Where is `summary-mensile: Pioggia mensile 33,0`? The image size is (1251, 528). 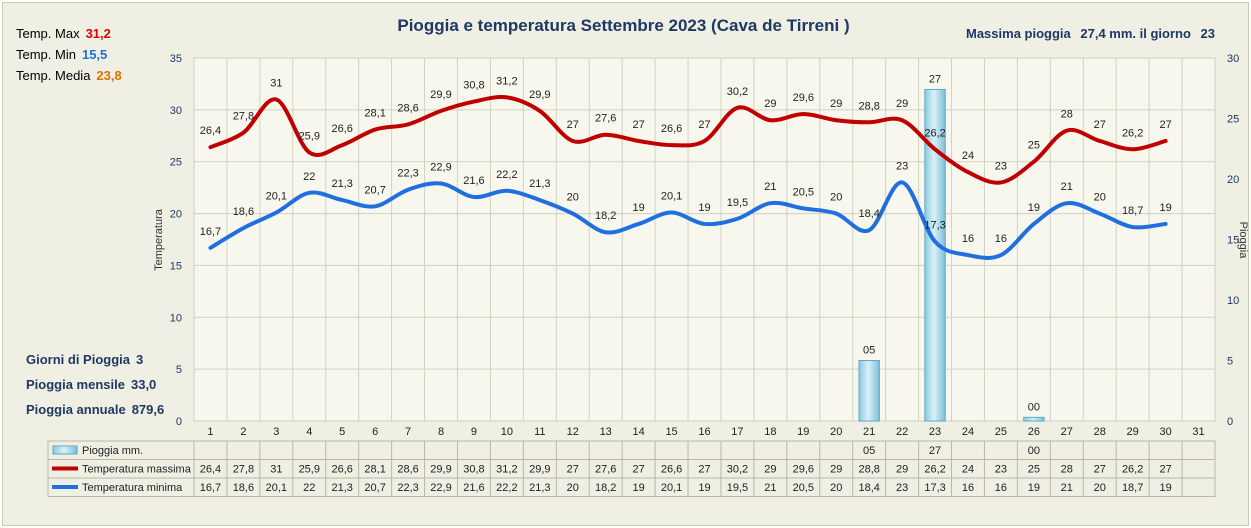
summary-mensile: Pioggia mensile 33,0 is located at coordinates (91, 384).